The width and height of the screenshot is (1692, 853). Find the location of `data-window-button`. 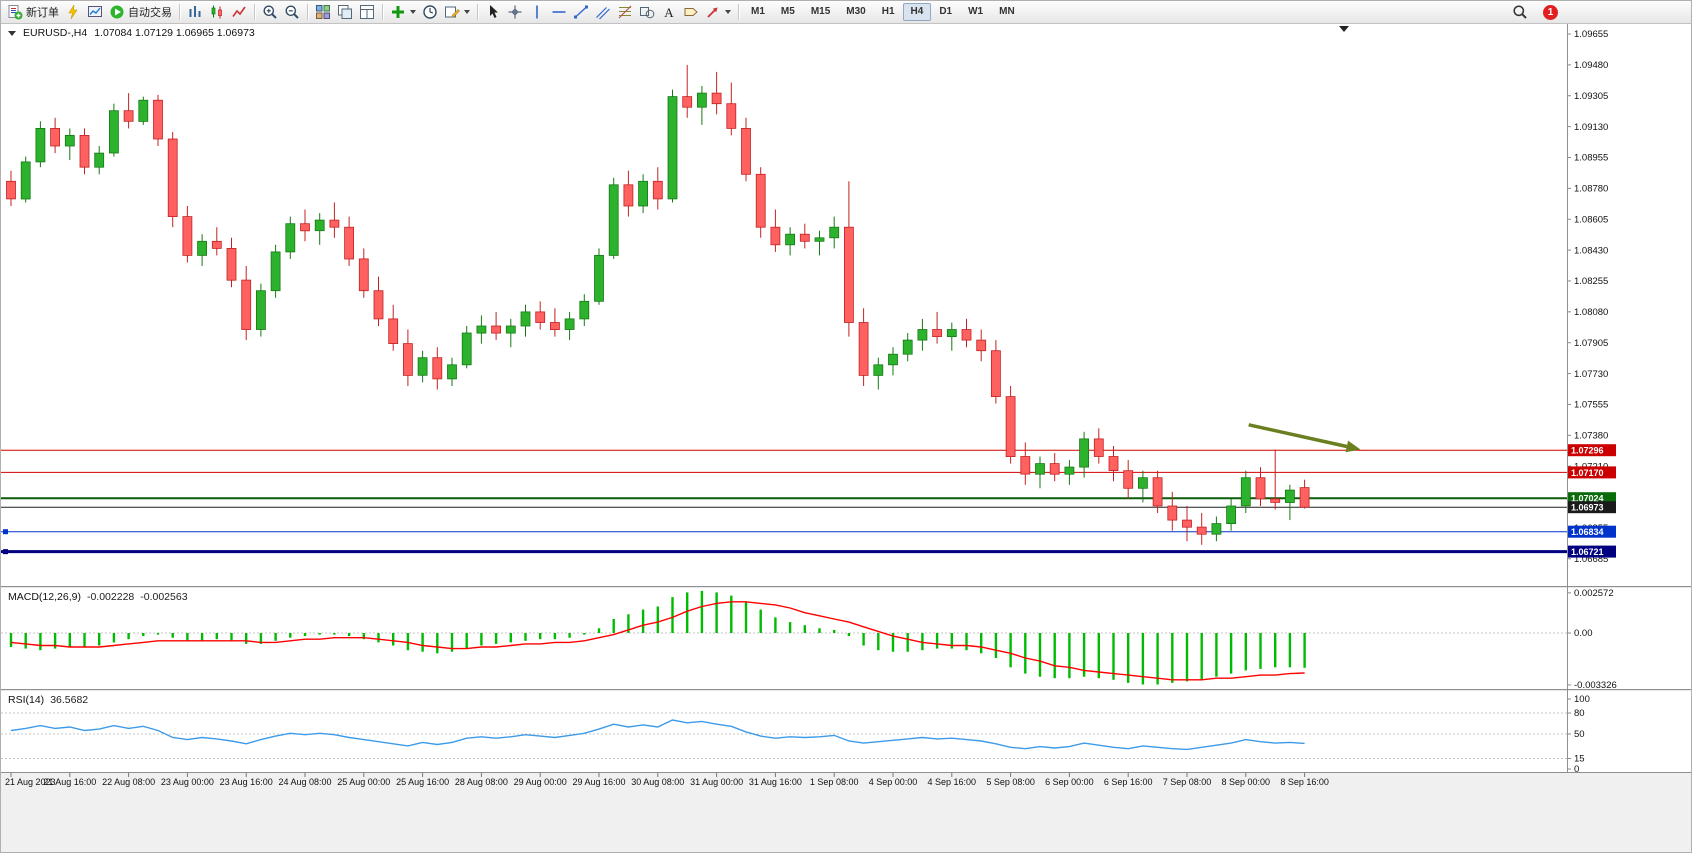

data-window-button is located at coordinates (367, 12).